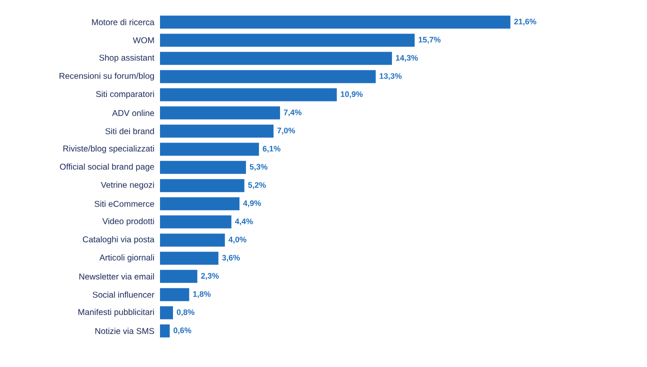 The height and width of the screenshot is (367, 647). I want to click on y-tick-label: WOM, so click(143, 40).